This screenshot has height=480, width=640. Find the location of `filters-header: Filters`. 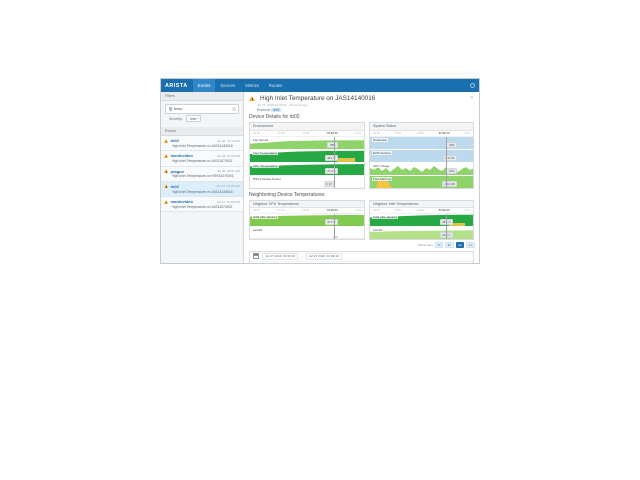

filters-header: Filters is located at coordinates (202, 96).